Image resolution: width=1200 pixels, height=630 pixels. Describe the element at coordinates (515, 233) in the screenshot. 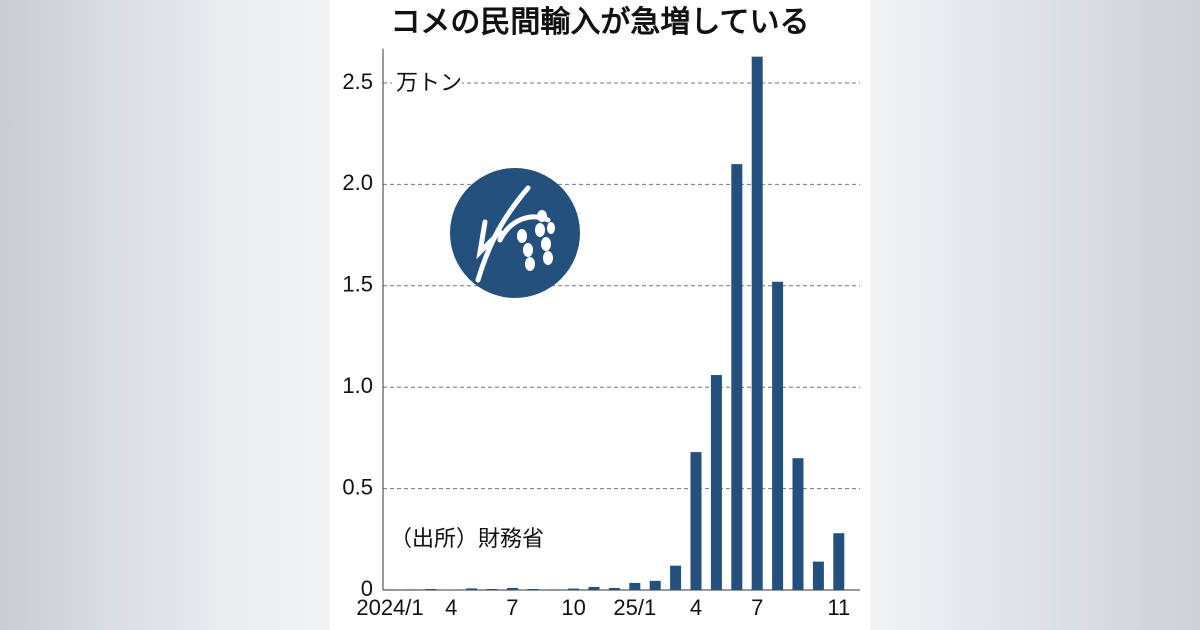

I see `rice-icon` at that location.